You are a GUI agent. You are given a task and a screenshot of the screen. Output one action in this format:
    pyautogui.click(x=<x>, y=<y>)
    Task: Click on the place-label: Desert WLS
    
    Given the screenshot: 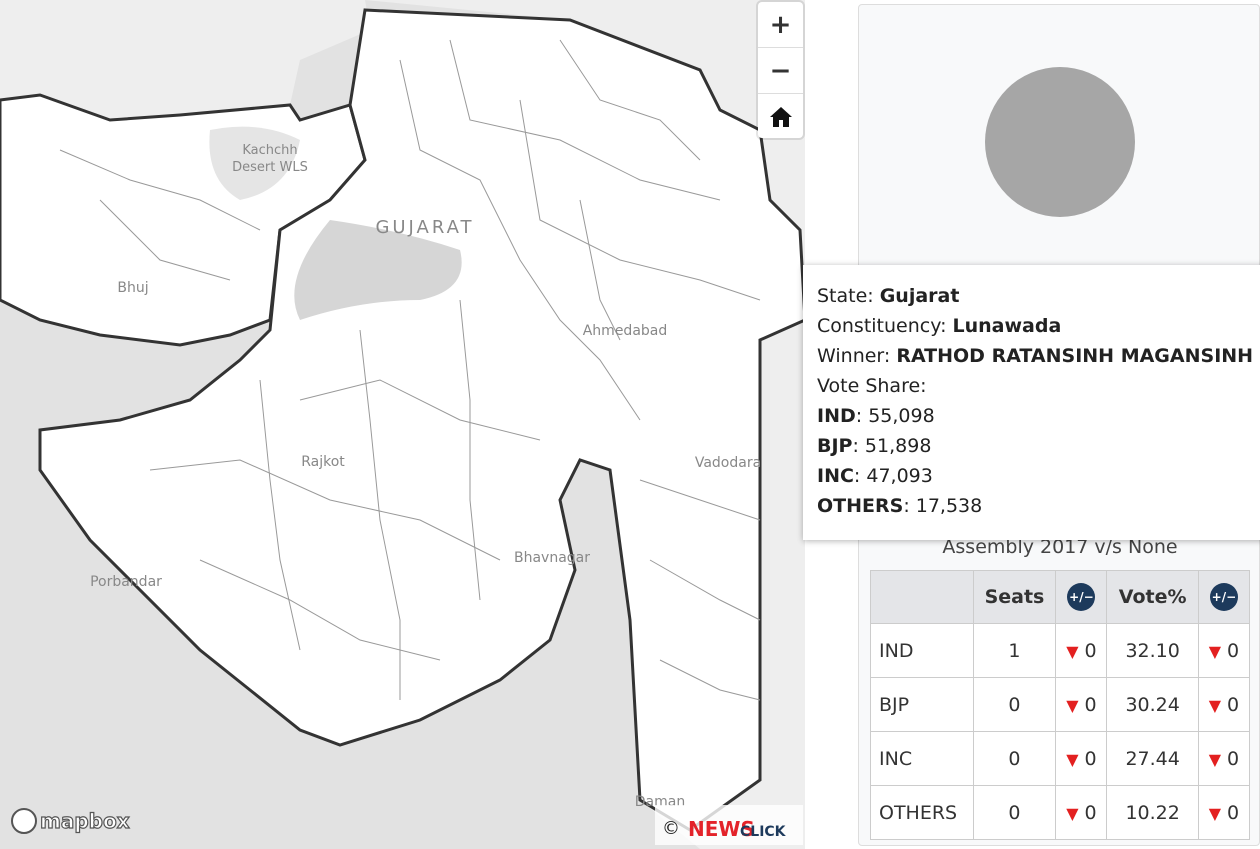 What is the action you would take?
    pyautogui.click(x=270, y=167)
    